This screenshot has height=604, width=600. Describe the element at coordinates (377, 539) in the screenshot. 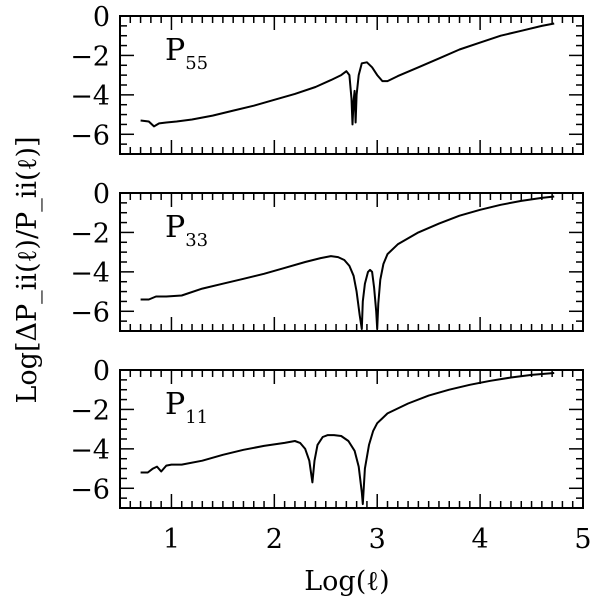

I see `x-tick-label: 3` at that location.